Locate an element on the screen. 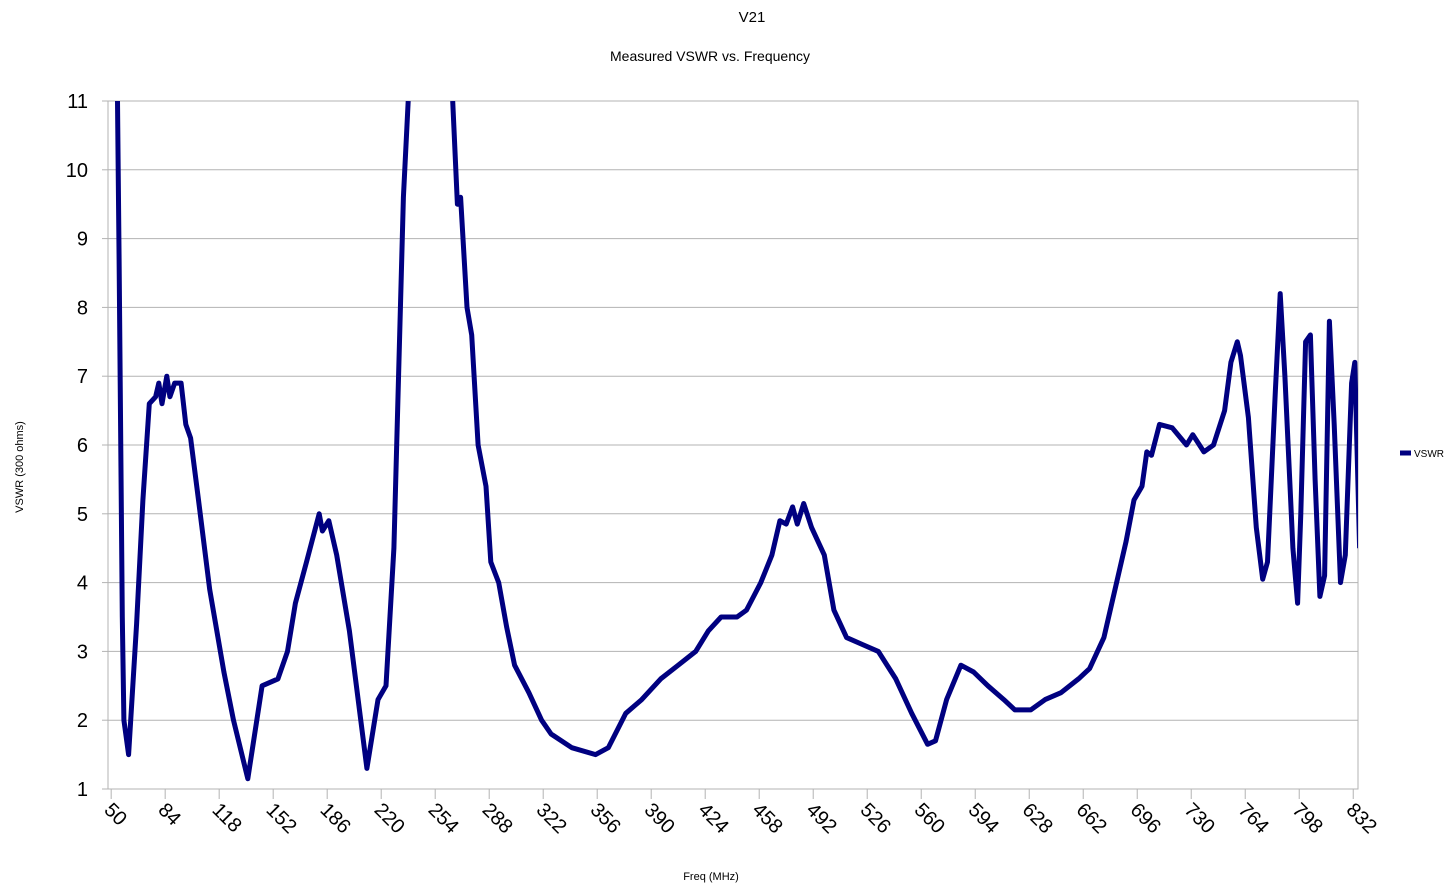 This screenshot has height=886, width=1448. x-tick-label: 594 is located at coordinates (983, 818).